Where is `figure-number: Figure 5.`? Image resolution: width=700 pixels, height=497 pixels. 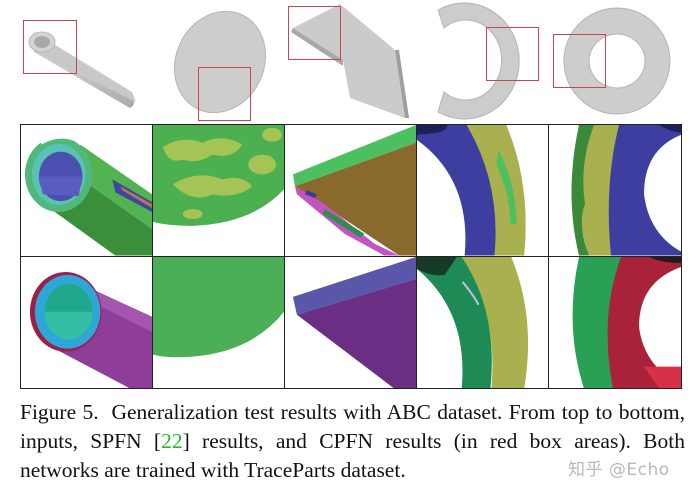
figure-number: Figure 5. is located at coordinates (59, 412).